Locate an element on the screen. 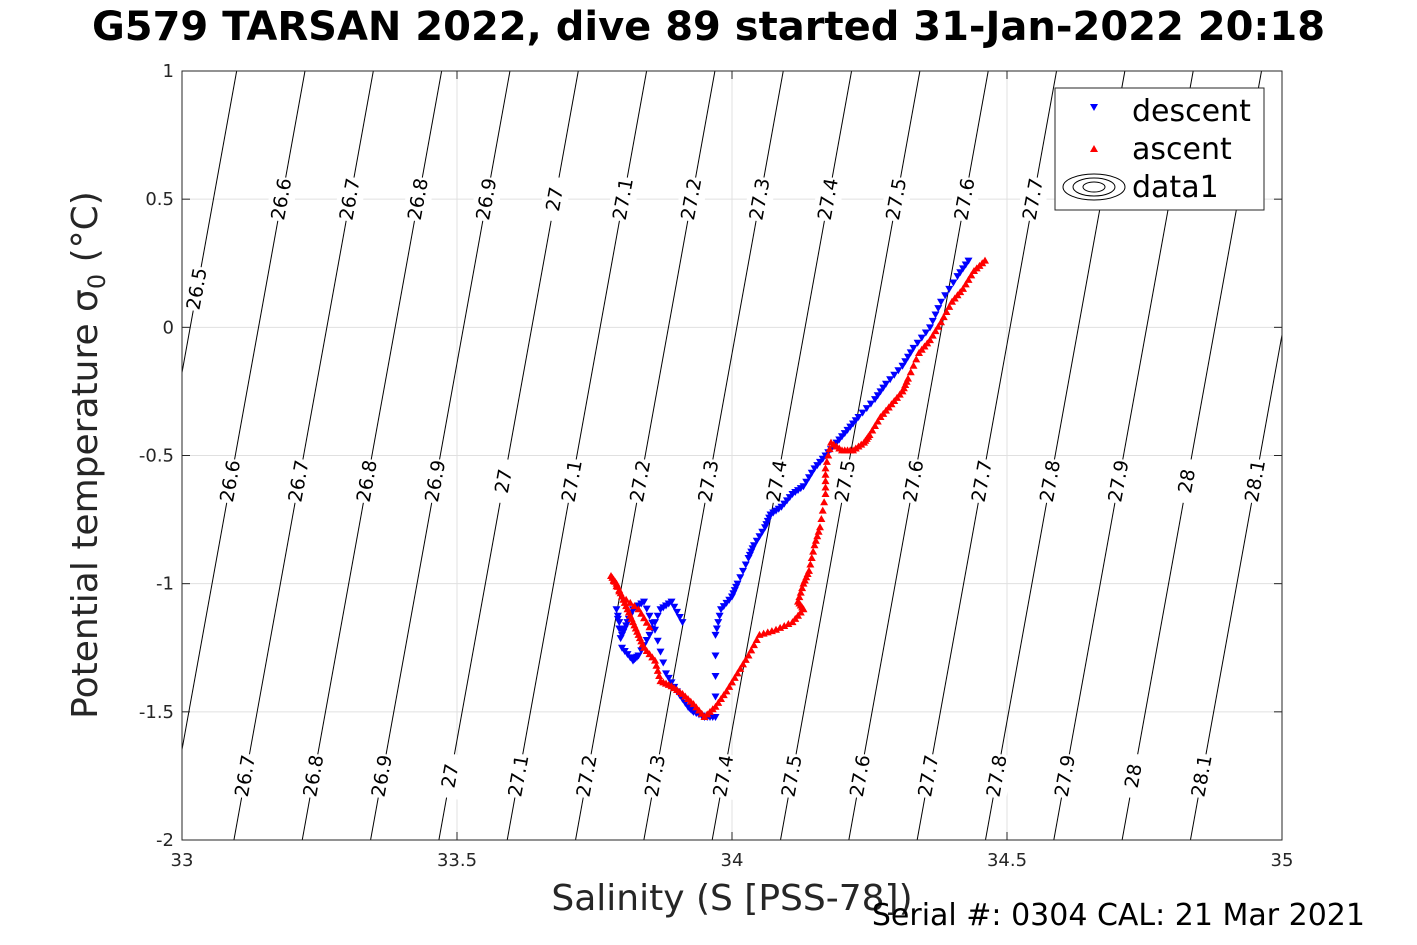 The width and height of the screenshot is (1417, 945). serial-calibration-note: Serial #: 0304 CAL: 21 Mar 2021 is located at coordinates (1118, 915).